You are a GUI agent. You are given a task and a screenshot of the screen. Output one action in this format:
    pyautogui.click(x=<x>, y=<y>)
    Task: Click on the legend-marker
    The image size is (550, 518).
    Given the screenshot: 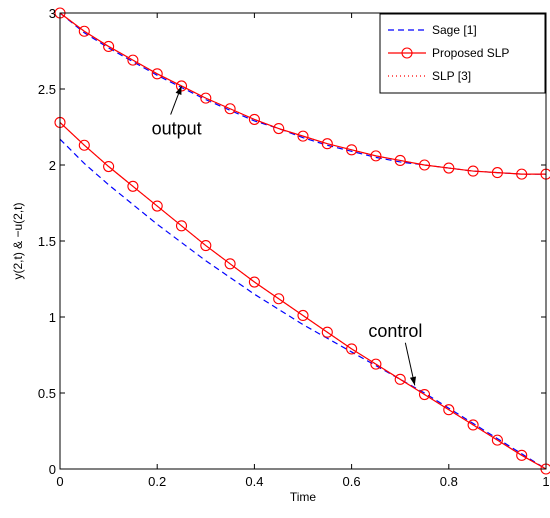 What is the action you would take?
    pyautogui.click(x=407, y=53)
    